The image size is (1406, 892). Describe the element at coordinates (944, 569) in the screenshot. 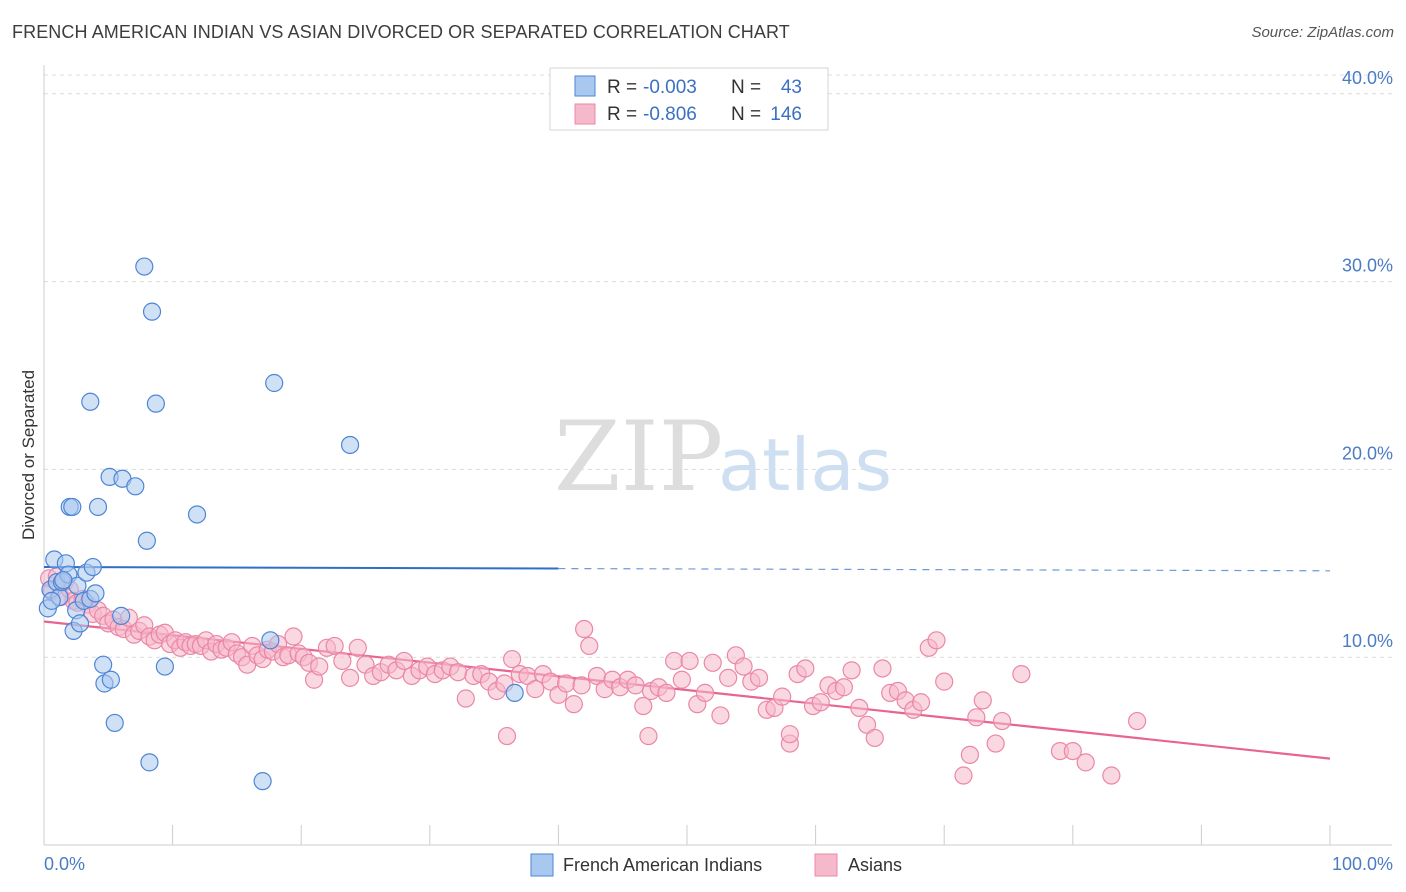

I see `trend-line-french-american-indian-dashed` at that location.